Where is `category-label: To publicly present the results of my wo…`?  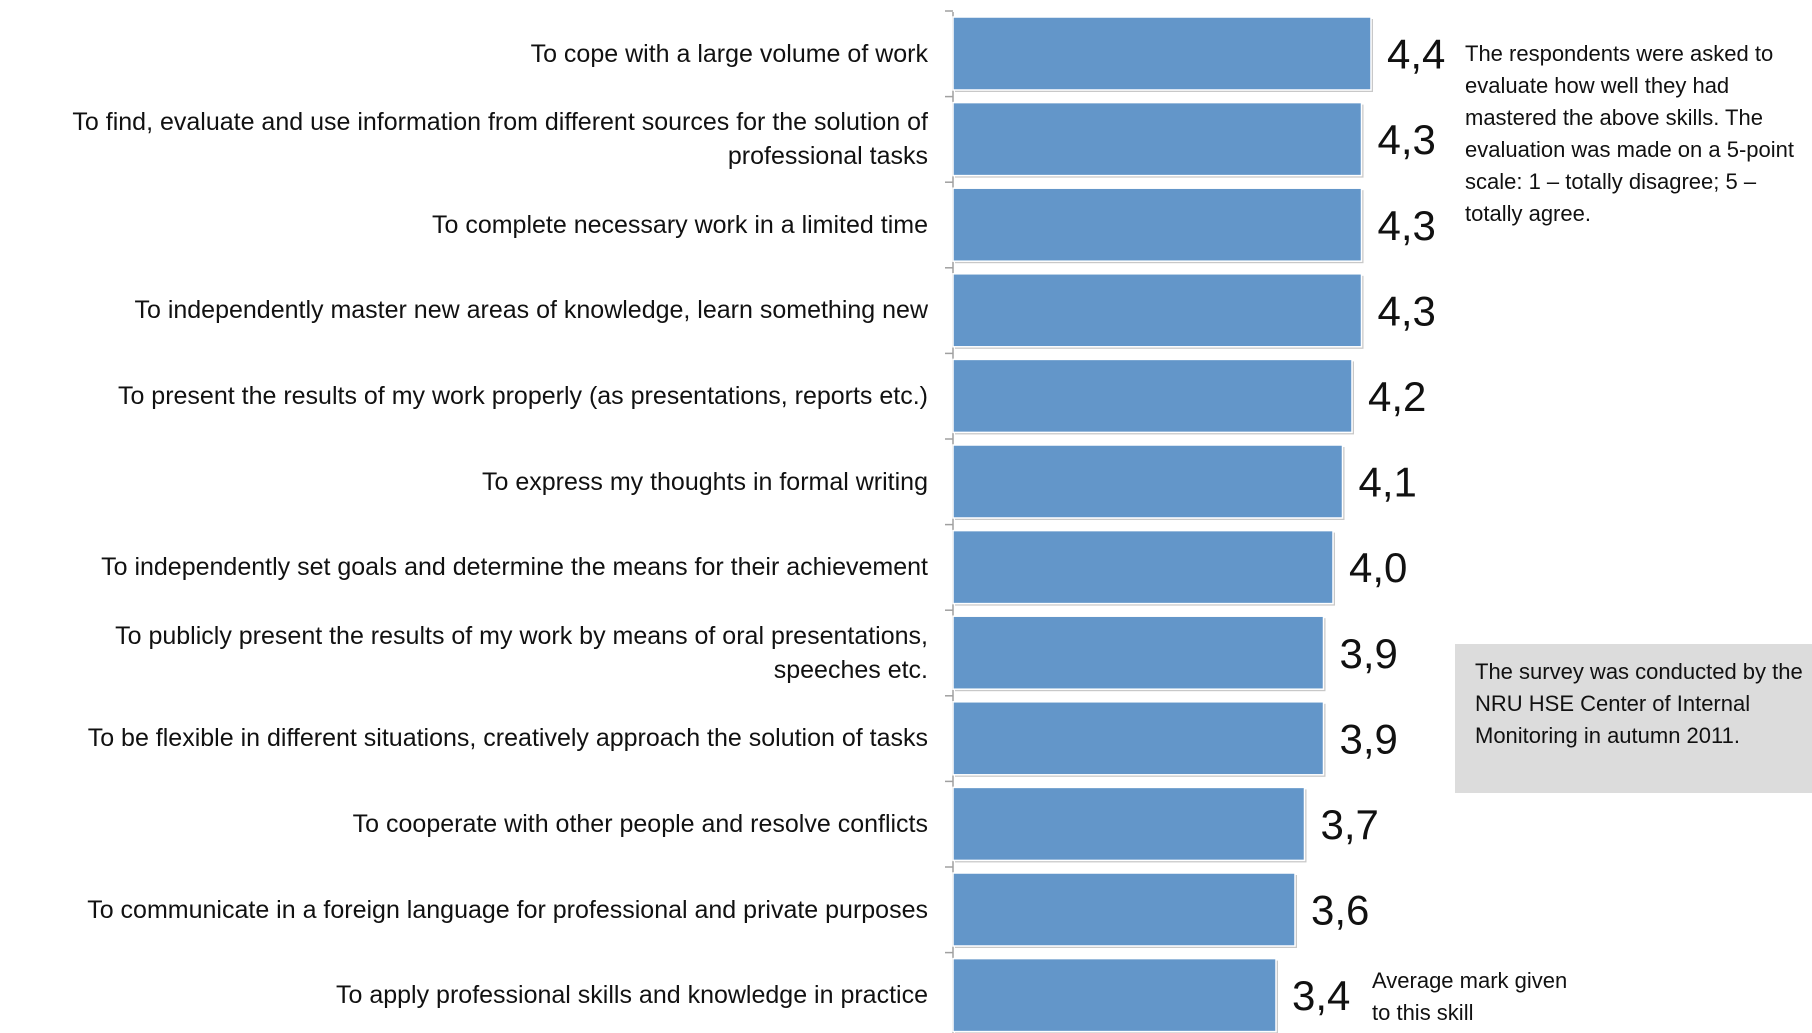
category-label: To publicly present the results of my wo… is located at coordinates (521, 652).